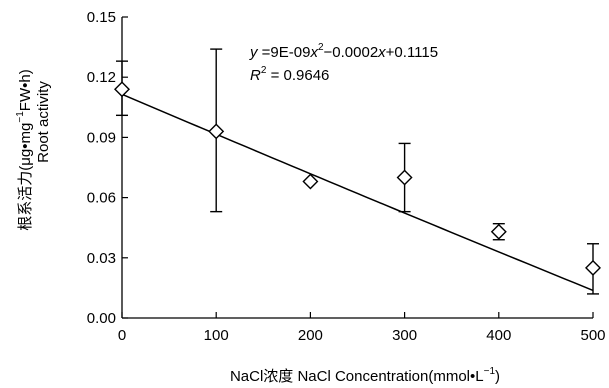 The height and width of the screenshot is (388, 609). Describe the element at coordinates (101, 318) in the screenshot. I see `y-tick-label: 0.00` at that location.